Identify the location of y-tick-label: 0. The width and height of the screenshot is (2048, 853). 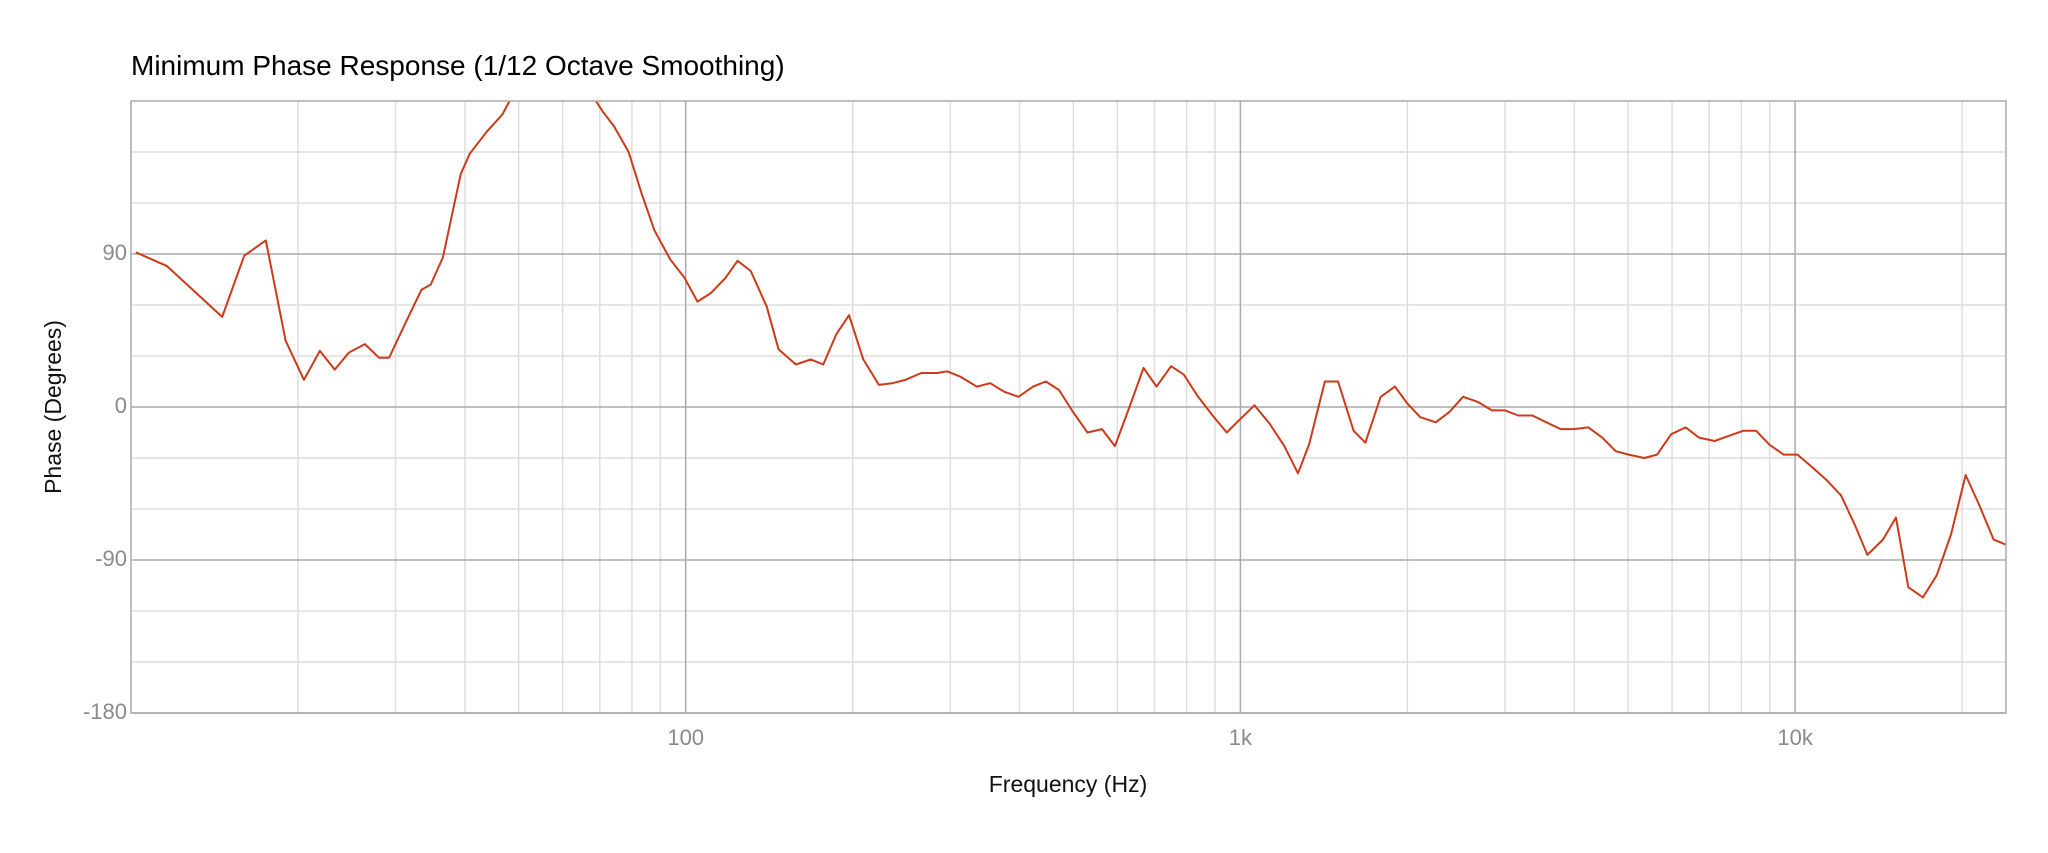
(121, 405).